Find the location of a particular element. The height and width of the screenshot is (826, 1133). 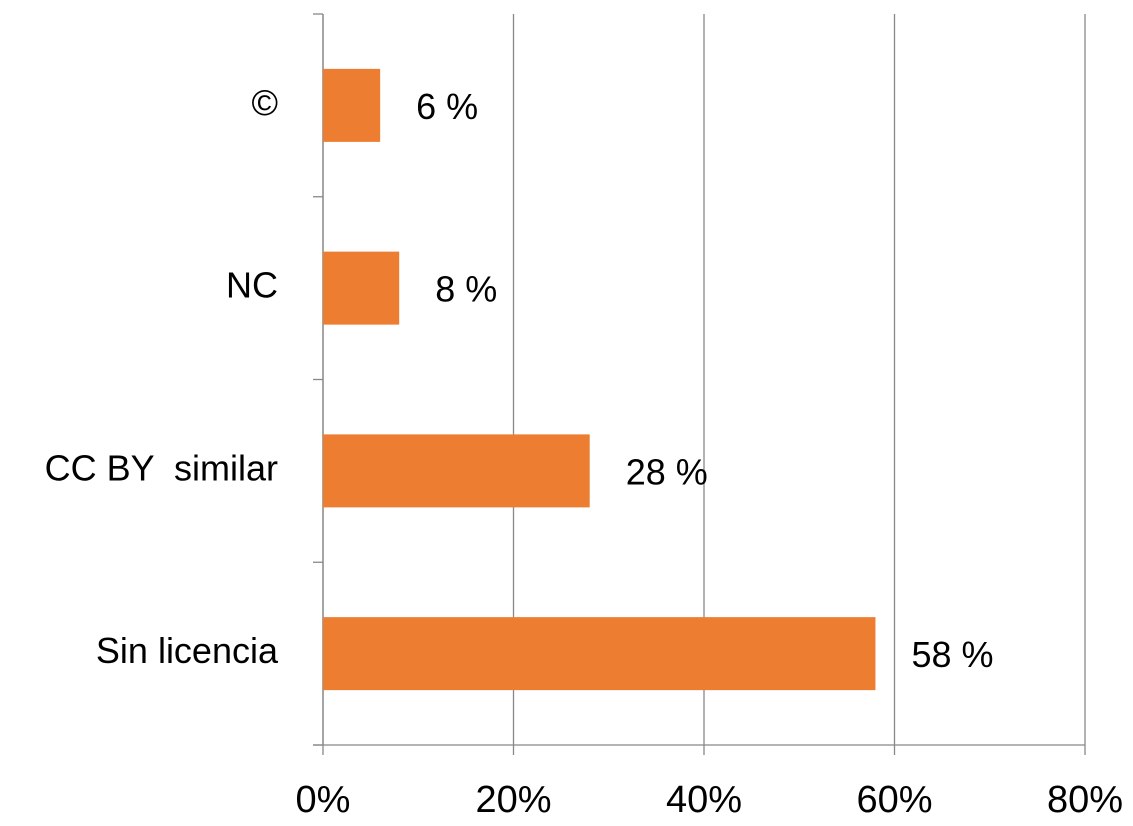

x-tick-label: 0% is located at coordinates (323, 800).